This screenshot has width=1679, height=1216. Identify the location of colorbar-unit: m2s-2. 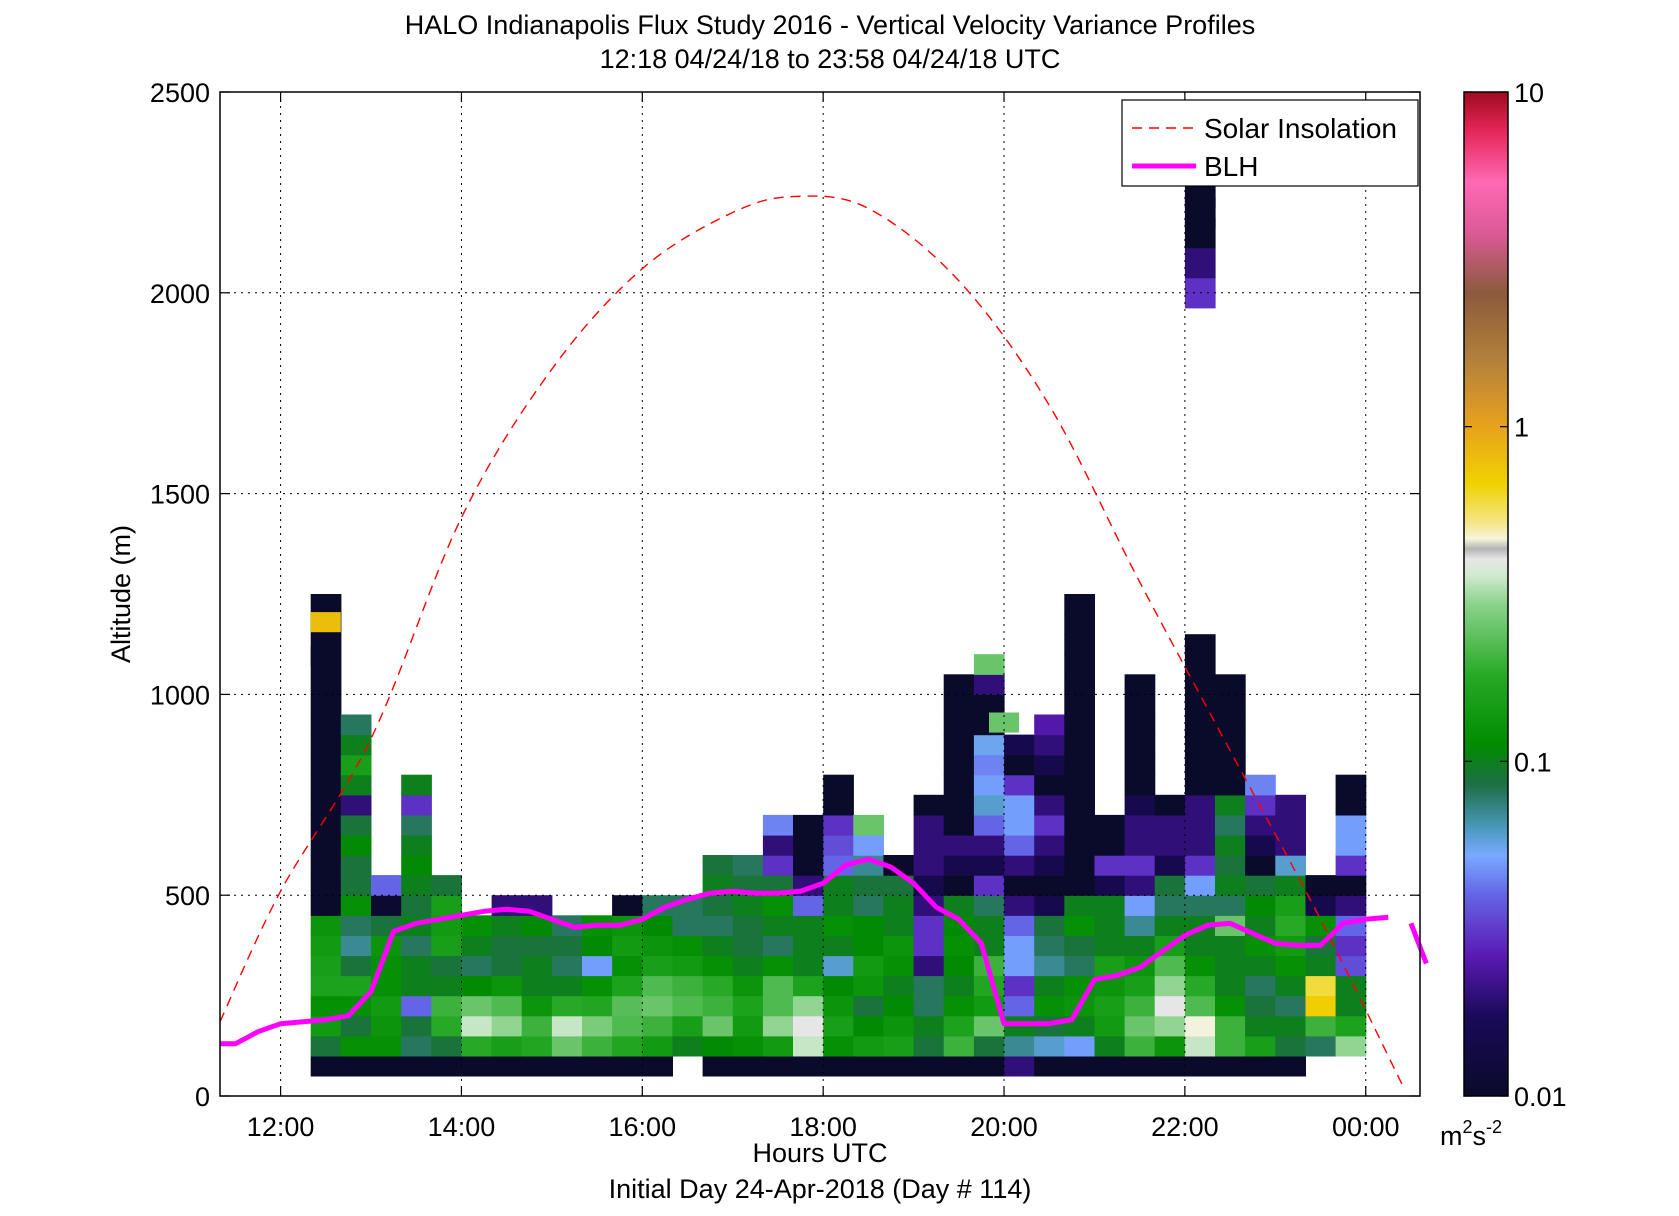
(1471, 1134).